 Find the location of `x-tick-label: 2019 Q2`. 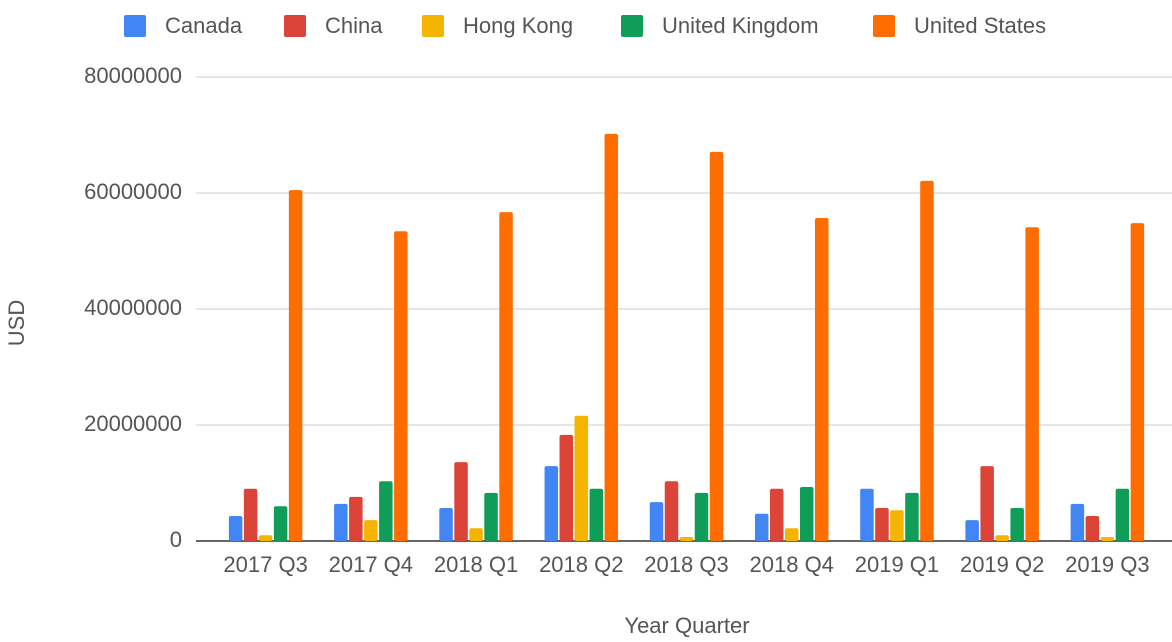

x-tick-label: 2019 Q2 is located at coordinates (1002, 564).